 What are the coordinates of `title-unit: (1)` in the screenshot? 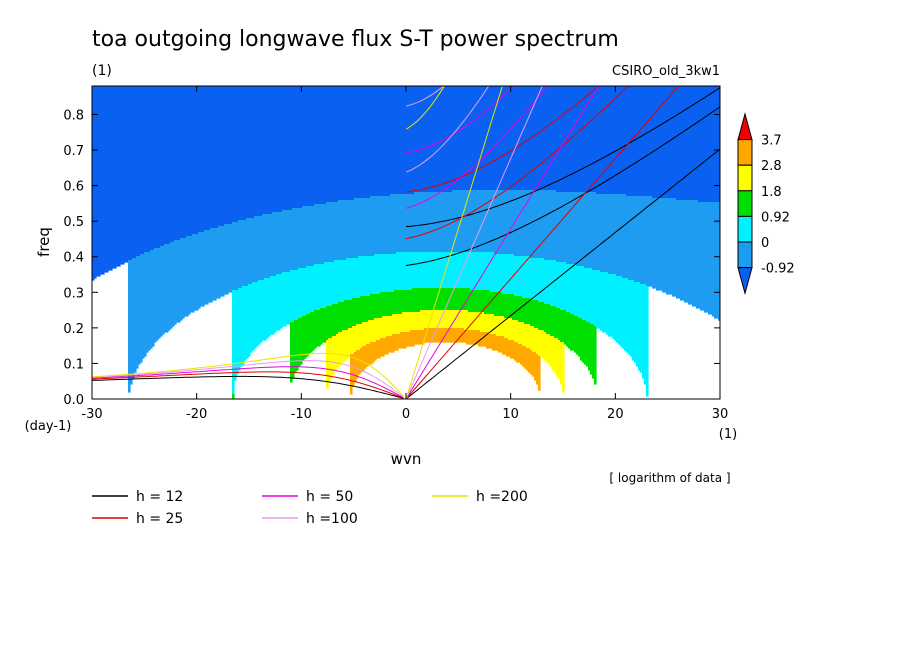 It's located at (102, 71).